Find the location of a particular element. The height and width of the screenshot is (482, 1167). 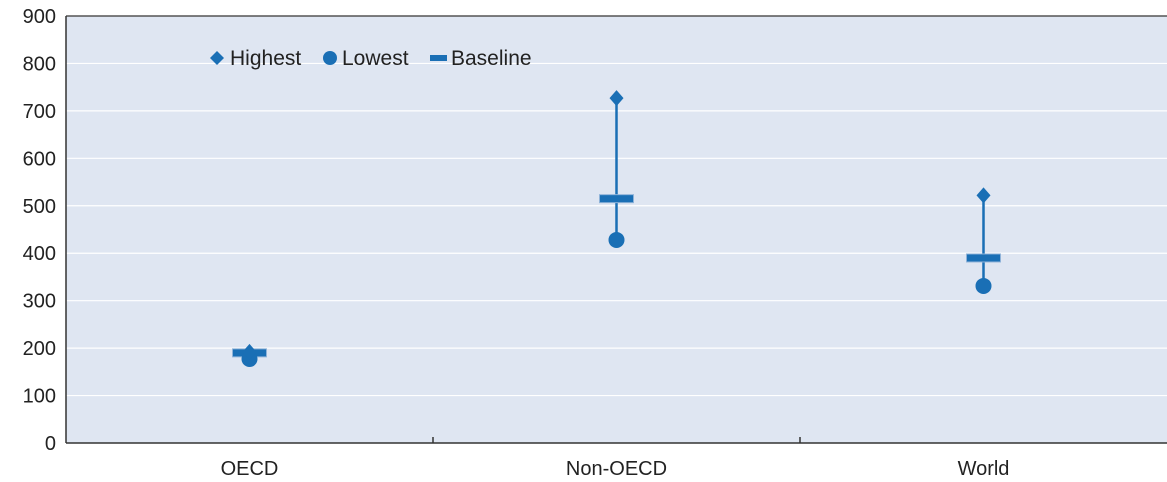

legend-label-baseline: Baseline is located at coordinates (491, 58).